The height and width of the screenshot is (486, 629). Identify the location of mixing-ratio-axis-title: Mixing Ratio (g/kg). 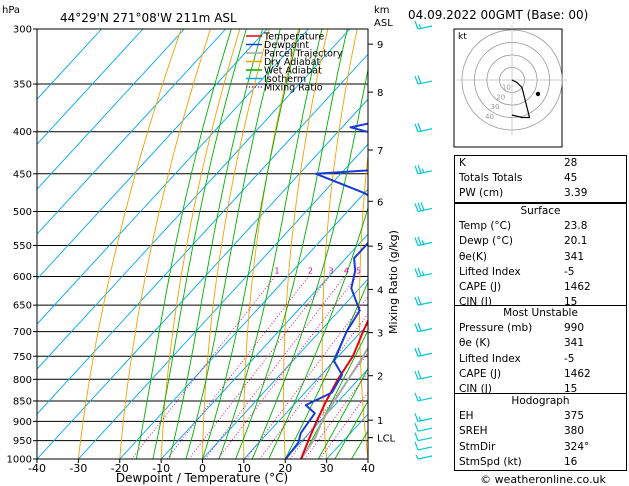
(393, 282).